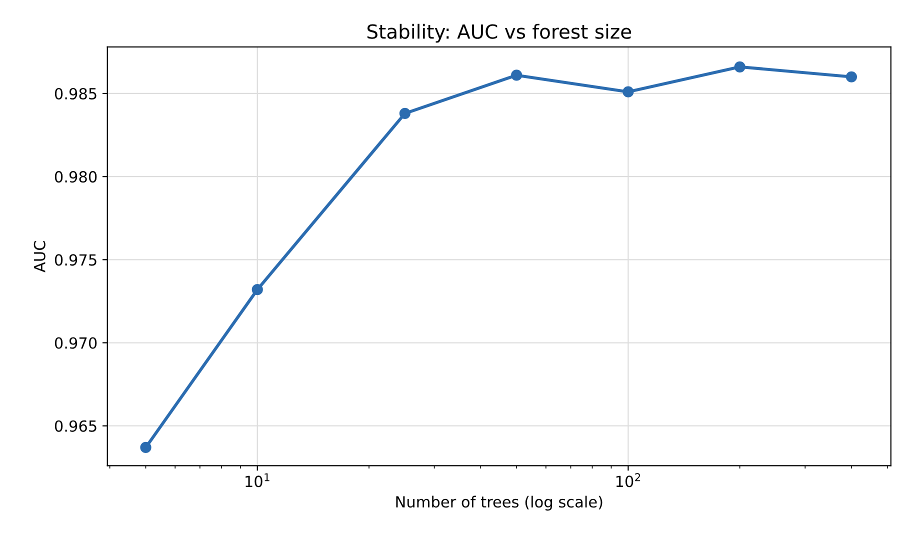 This screenshot has height=546, width=910. What do you see at coordinates (40, 256) in the screenshot?
I see `y-axis-title: AUC` at bounding box center [40, 256].